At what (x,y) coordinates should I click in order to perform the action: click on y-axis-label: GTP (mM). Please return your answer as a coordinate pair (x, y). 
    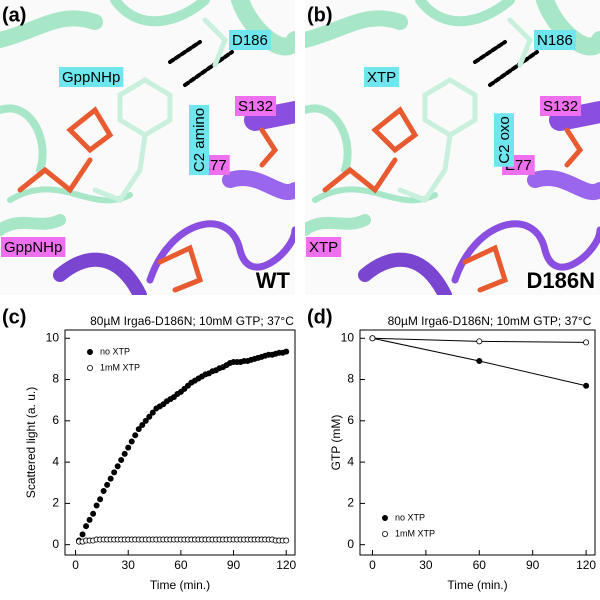
    Looking at the image, I should click on (336, 443).